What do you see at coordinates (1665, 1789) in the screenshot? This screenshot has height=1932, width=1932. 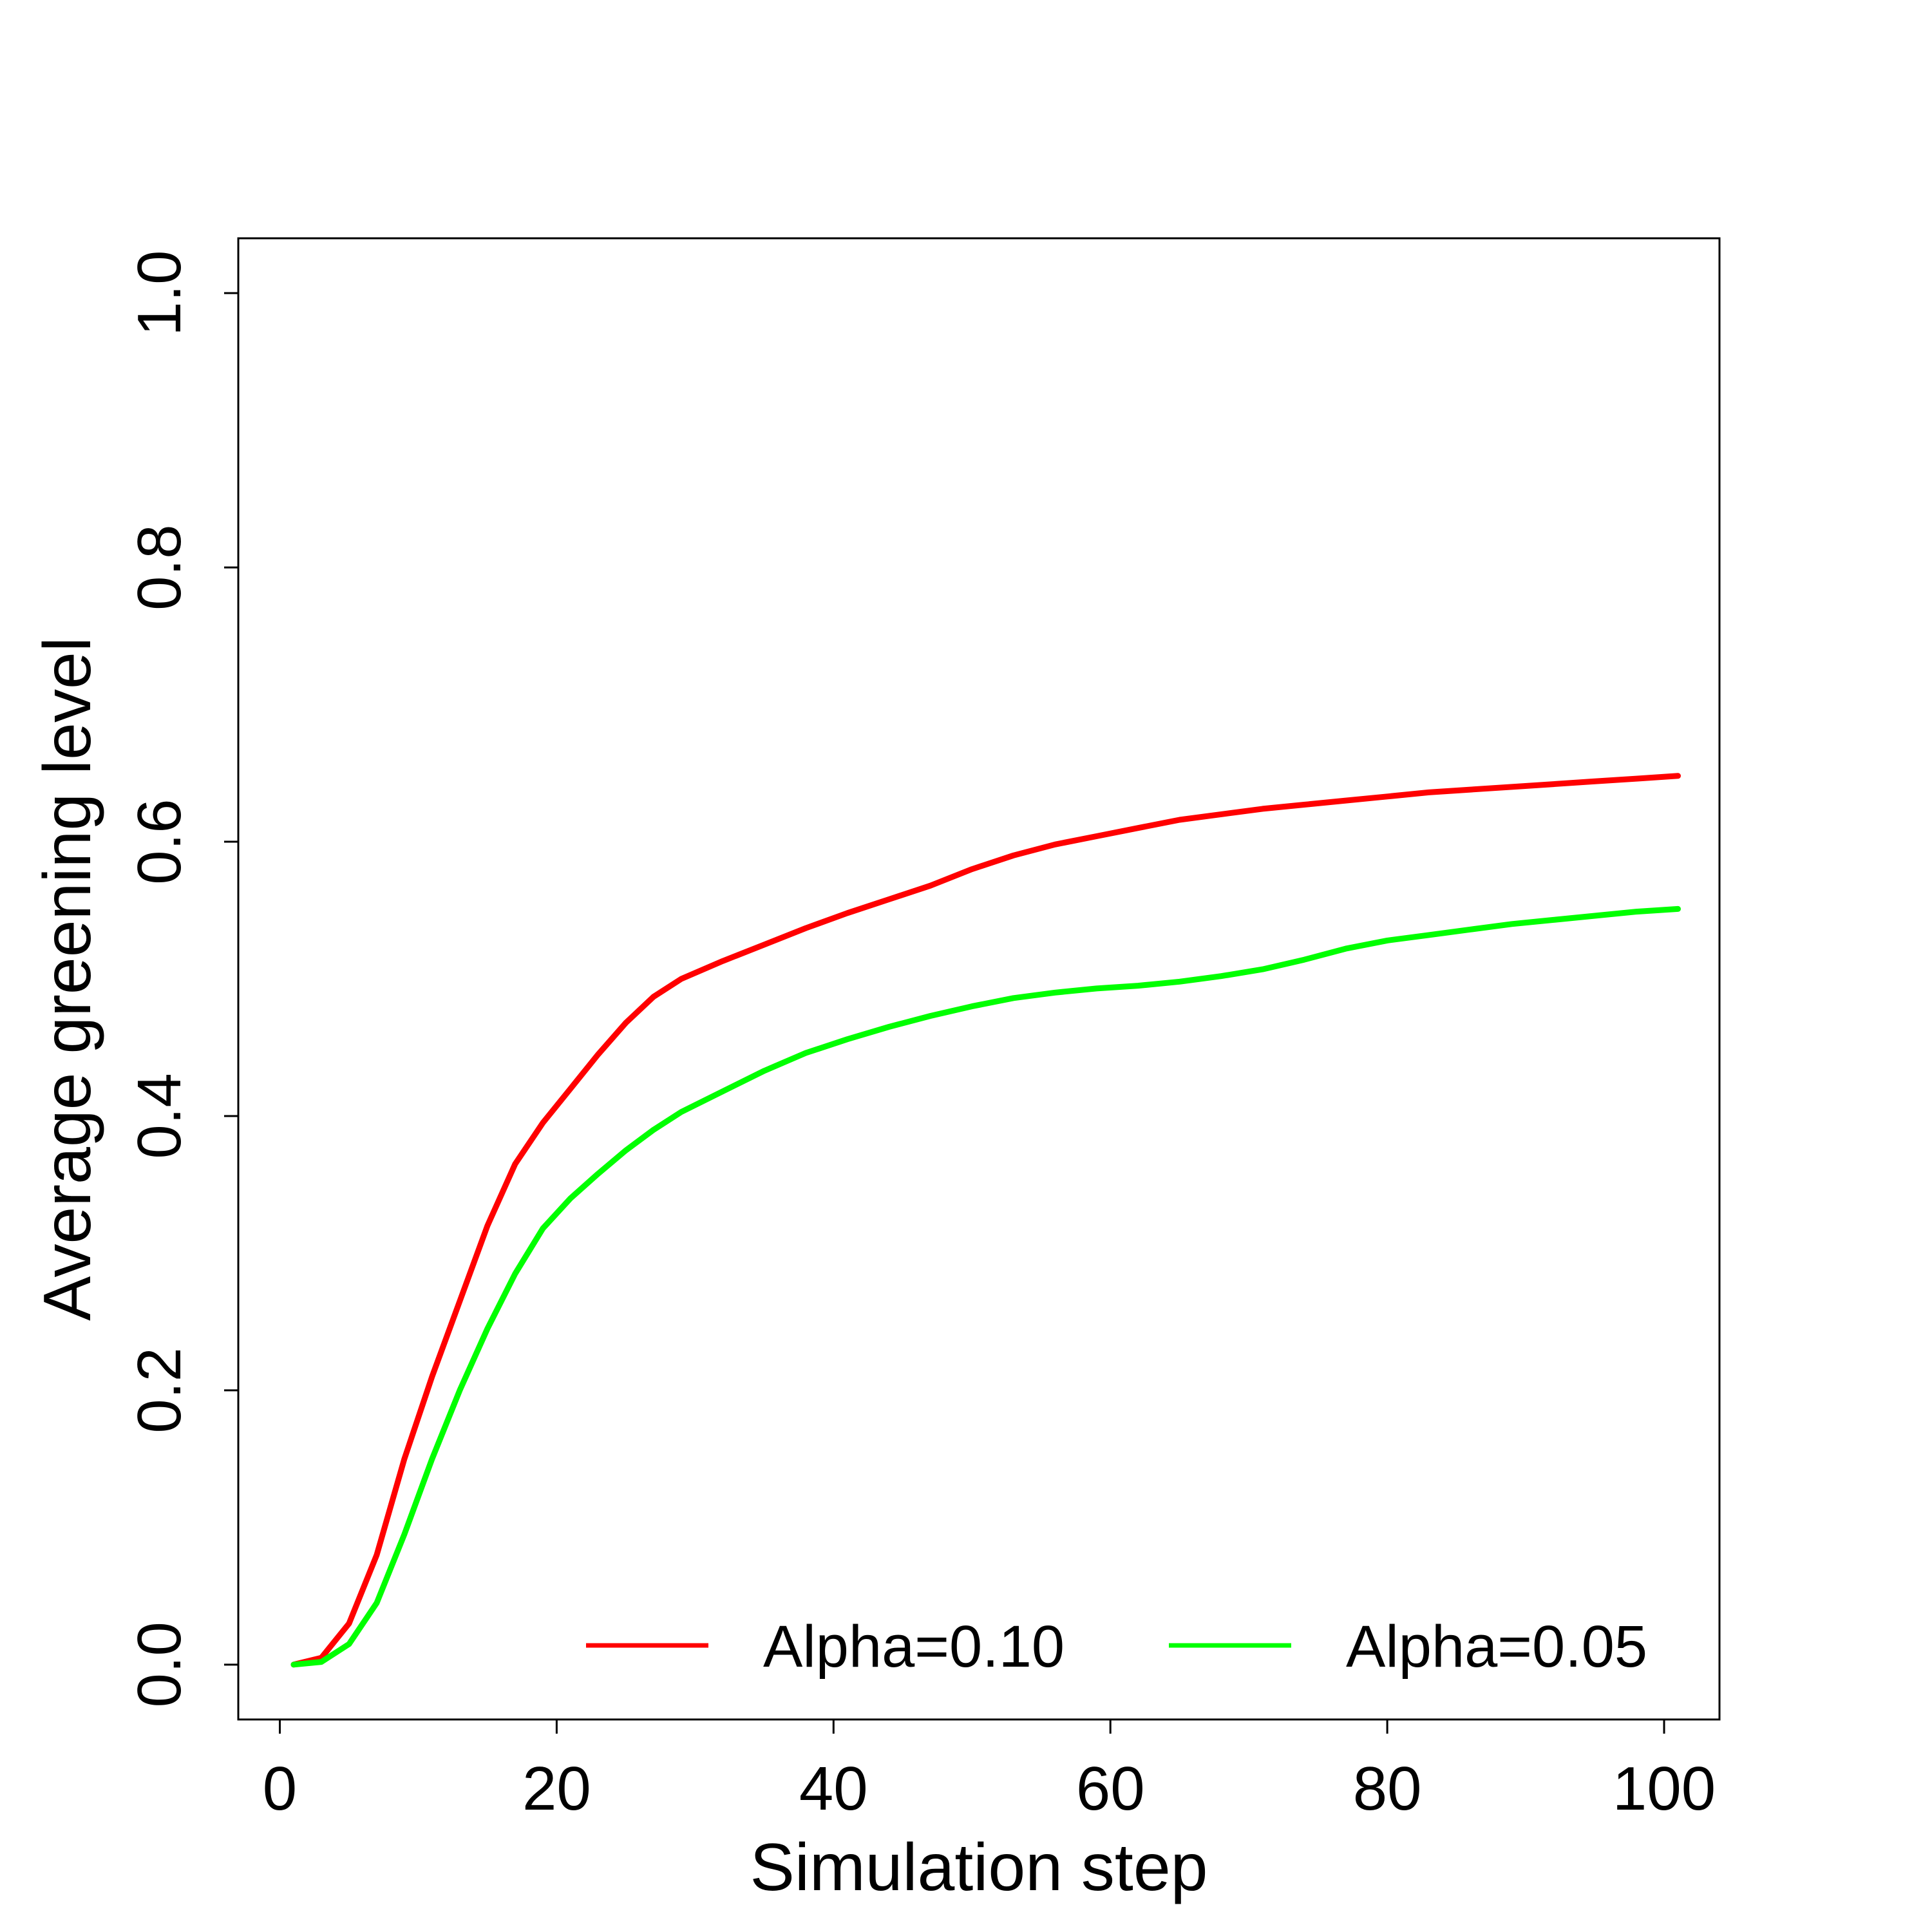 I see `x-tick-label: 100` at bounding box center [1665, 1789].